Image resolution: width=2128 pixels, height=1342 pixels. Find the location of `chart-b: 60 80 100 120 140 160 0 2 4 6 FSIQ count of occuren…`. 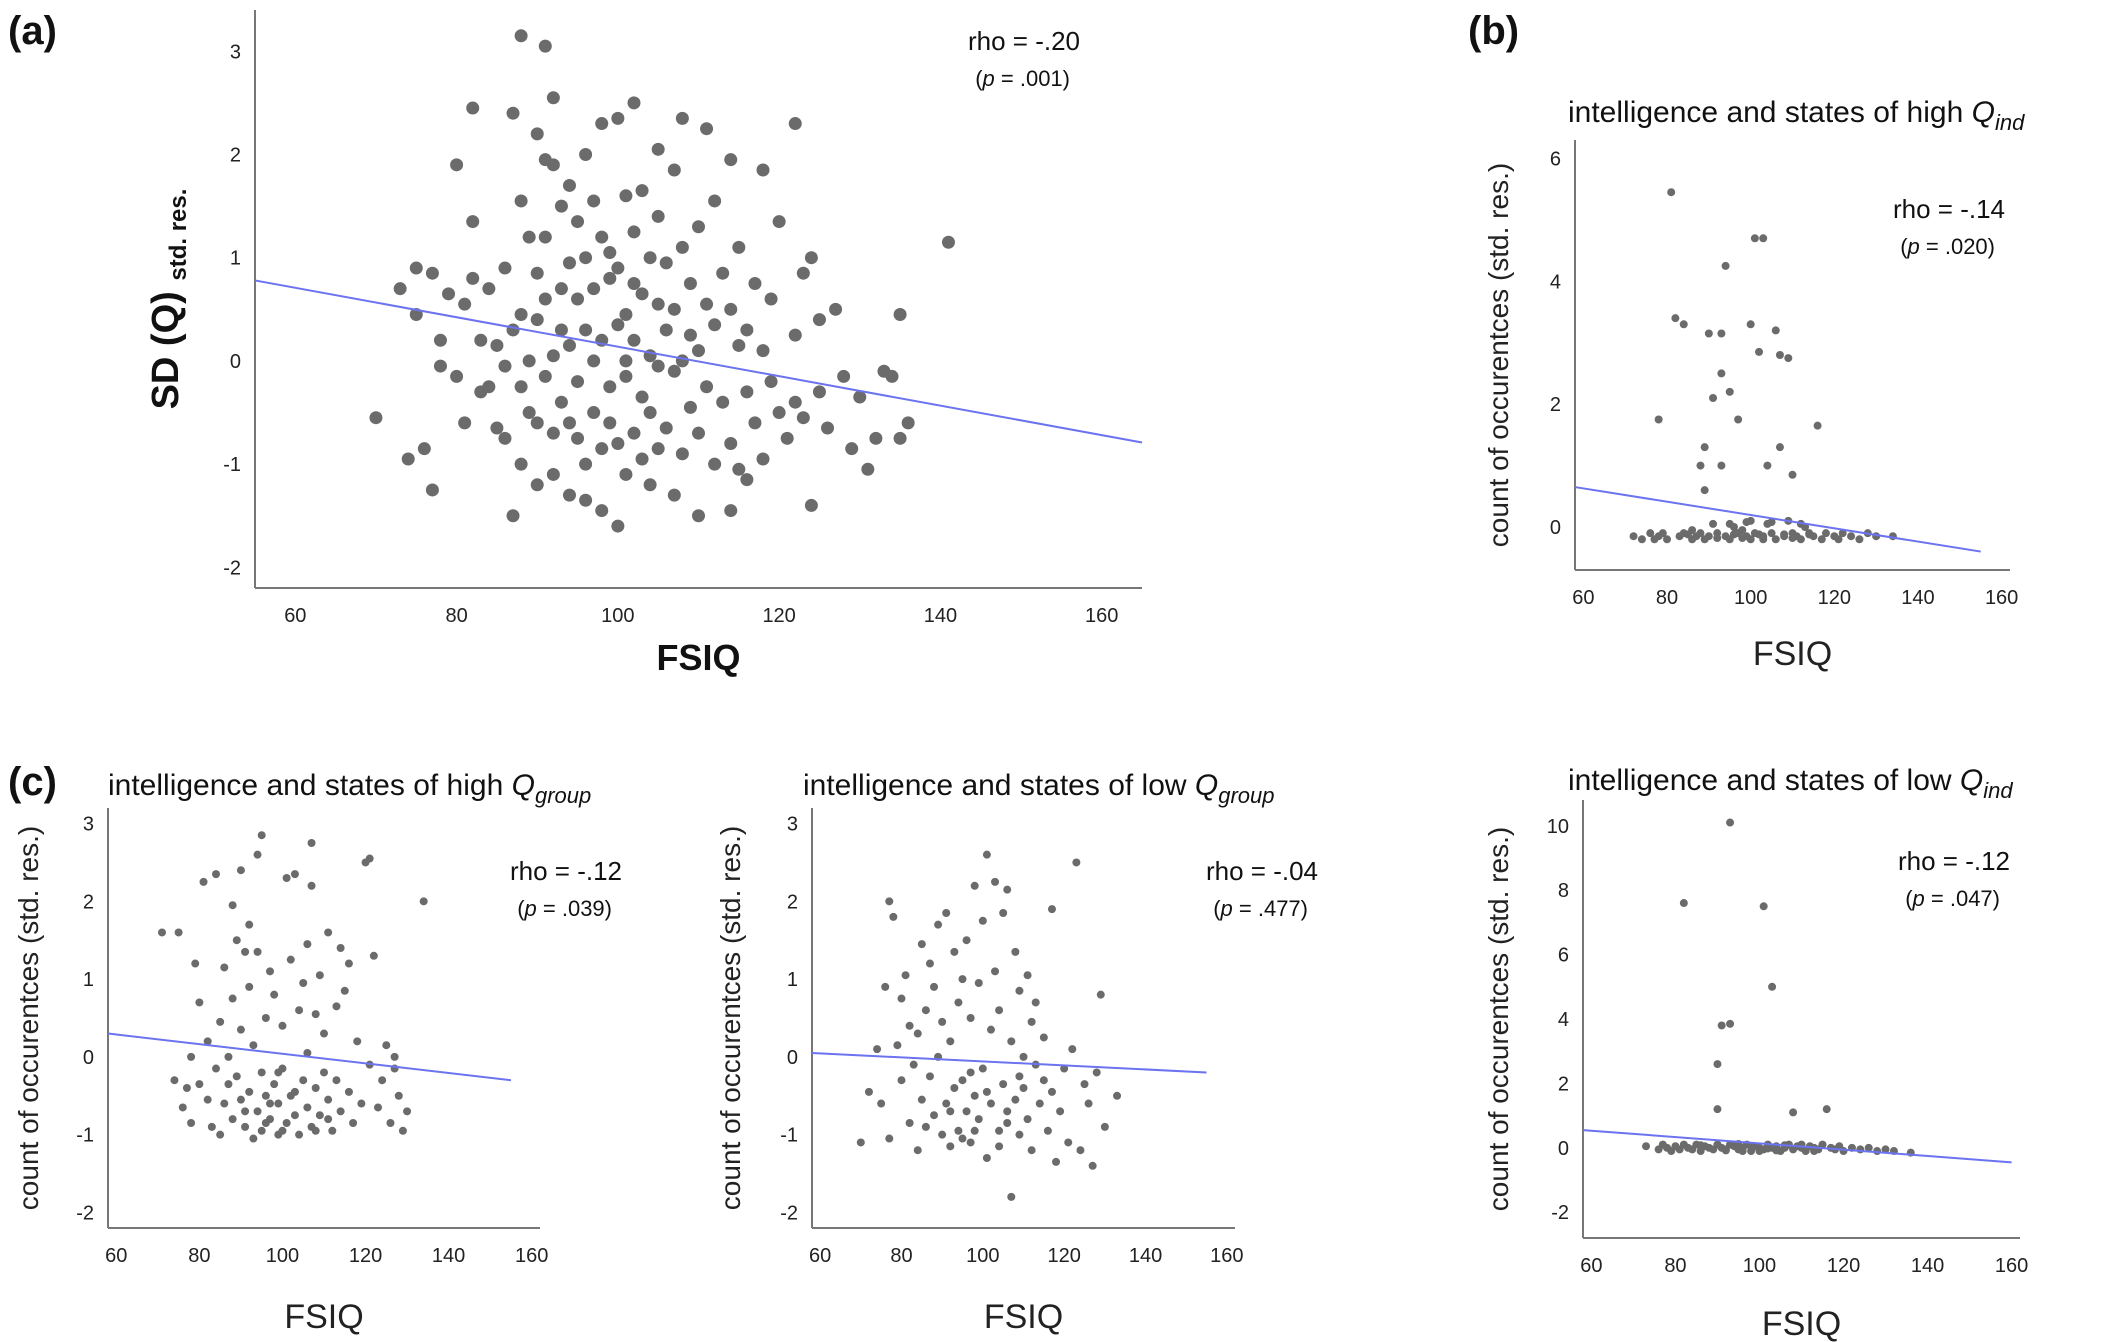

chart-b: 60 80 100 120 140 160 0 2 4 6 FSIQ count of occuren… is located at coordinates (1754, 384).